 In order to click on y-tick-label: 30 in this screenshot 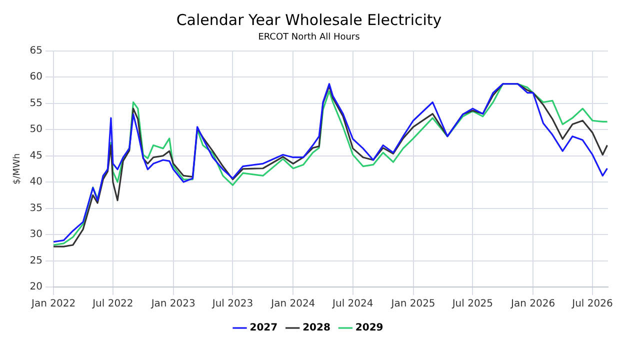, I will do `click(36, 234)`.